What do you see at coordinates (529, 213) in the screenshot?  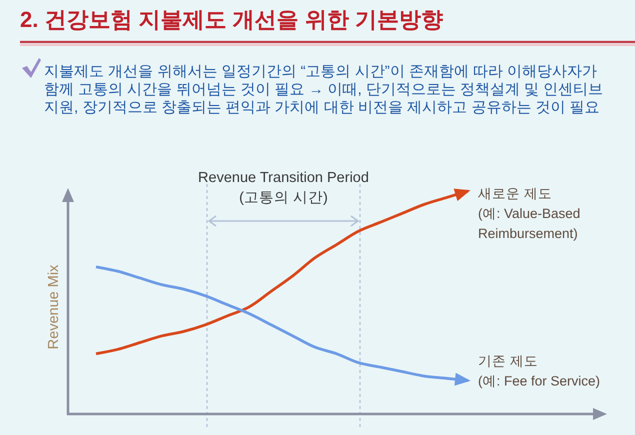 I see `series-label: 새로운 제도 (예: Value-Based Reimbursement)` at bounding box center [529, 213].